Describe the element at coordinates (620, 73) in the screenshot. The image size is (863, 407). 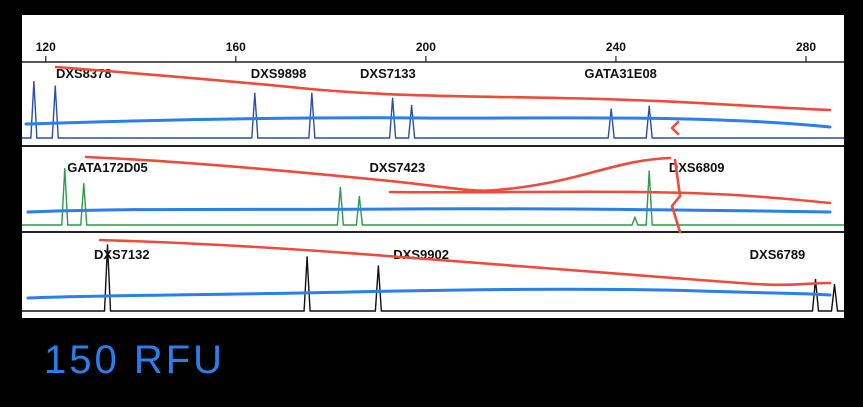
I see `marker-label: GATA31E08` at that location.